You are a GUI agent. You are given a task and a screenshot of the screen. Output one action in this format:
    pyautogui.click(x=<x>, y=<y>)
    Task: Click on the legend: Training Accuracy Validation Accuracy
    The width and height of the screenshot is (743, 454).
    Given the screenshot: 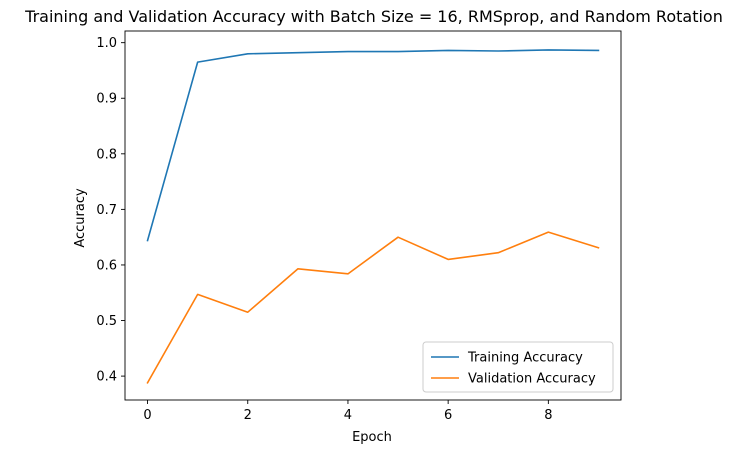 What is the action you would take?
    pyautogui.click(x=518, y=367)
    